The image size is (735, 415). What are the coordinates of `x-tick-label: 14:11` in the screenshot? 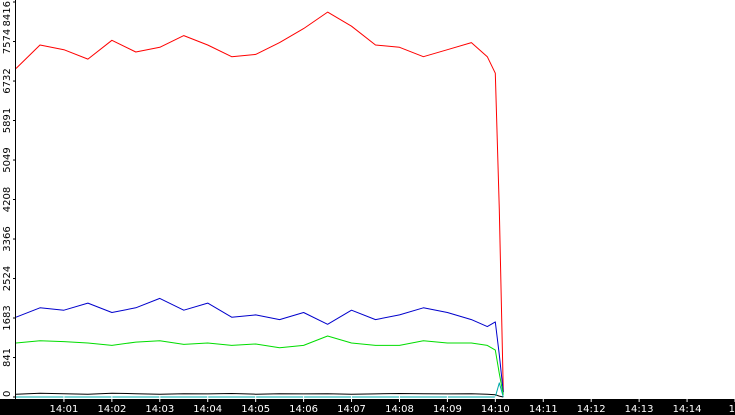 It's located at (543, 409).